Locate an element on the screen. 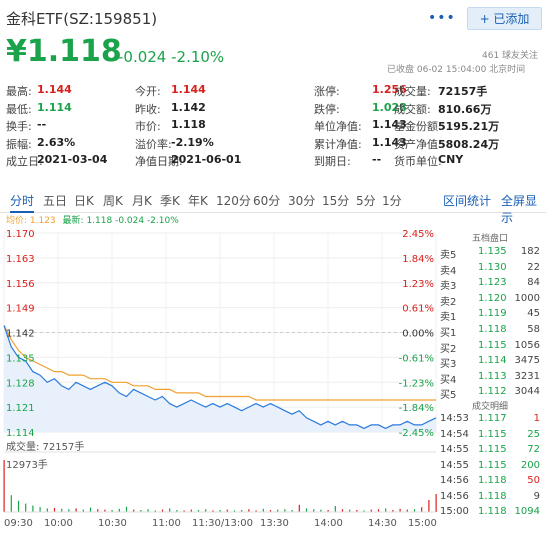 The width and height of the screenshot is (546, 547). tab-3: 周K is located at coordinates (113, 201).